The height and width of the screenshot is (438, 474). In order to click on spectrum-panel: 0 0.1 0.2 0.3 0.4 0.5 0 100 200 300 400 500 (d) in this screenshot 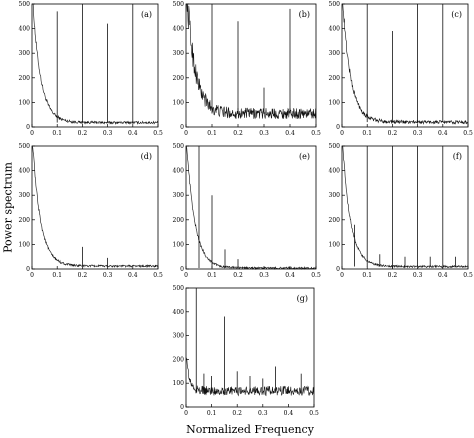, I will do `click(91, 211)`.